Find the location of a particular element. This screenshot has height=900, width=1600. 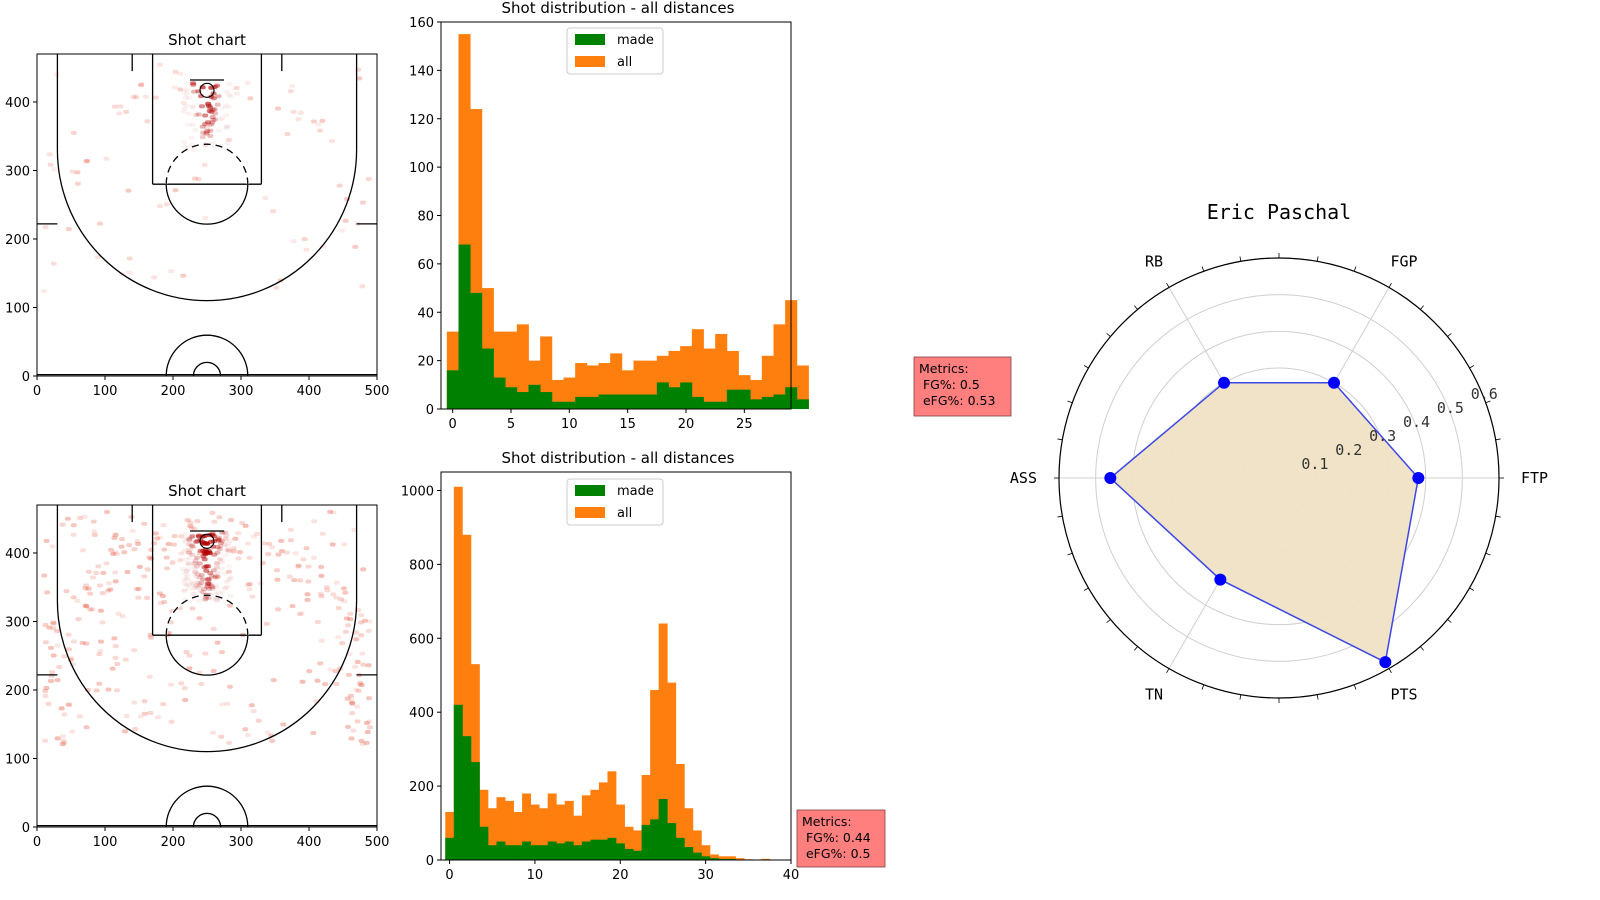

radar-radial-tick: 0.3 is located at coordinates (1382, 436).